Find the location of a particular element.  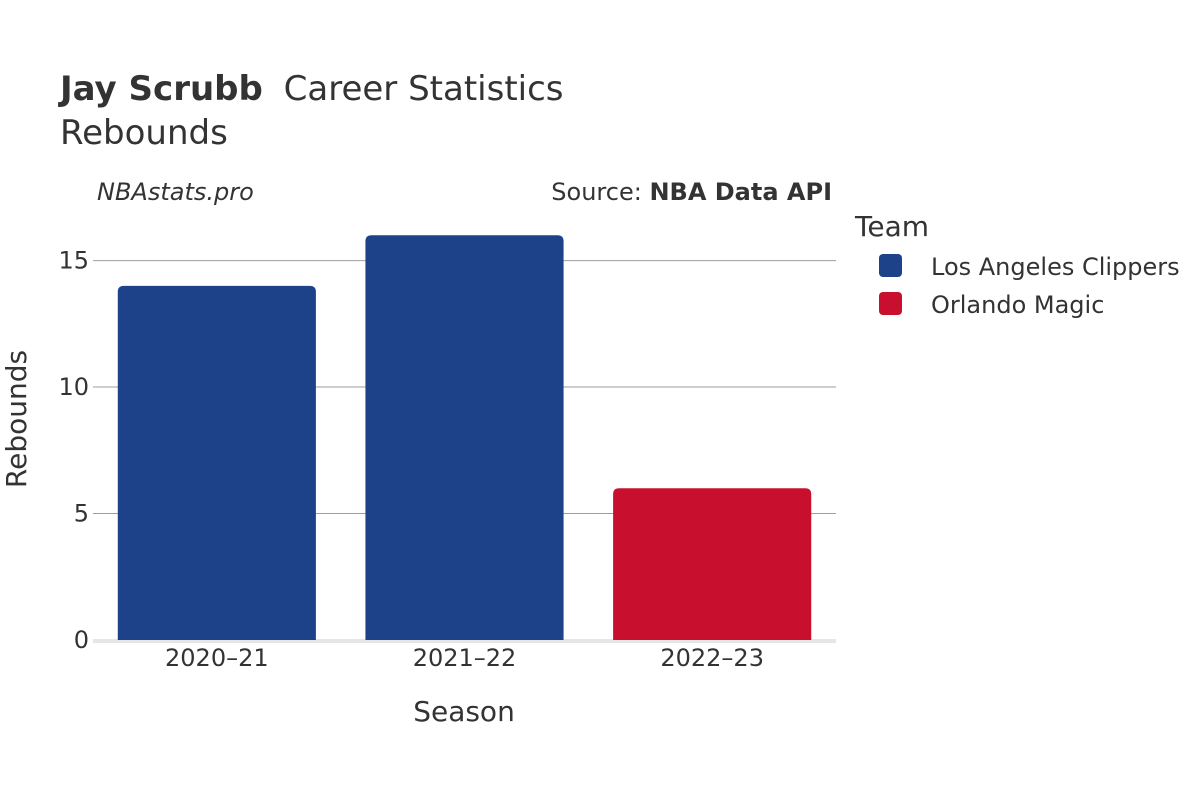

x-tick-label: 2021–22 is located at coordinates (465, 658).